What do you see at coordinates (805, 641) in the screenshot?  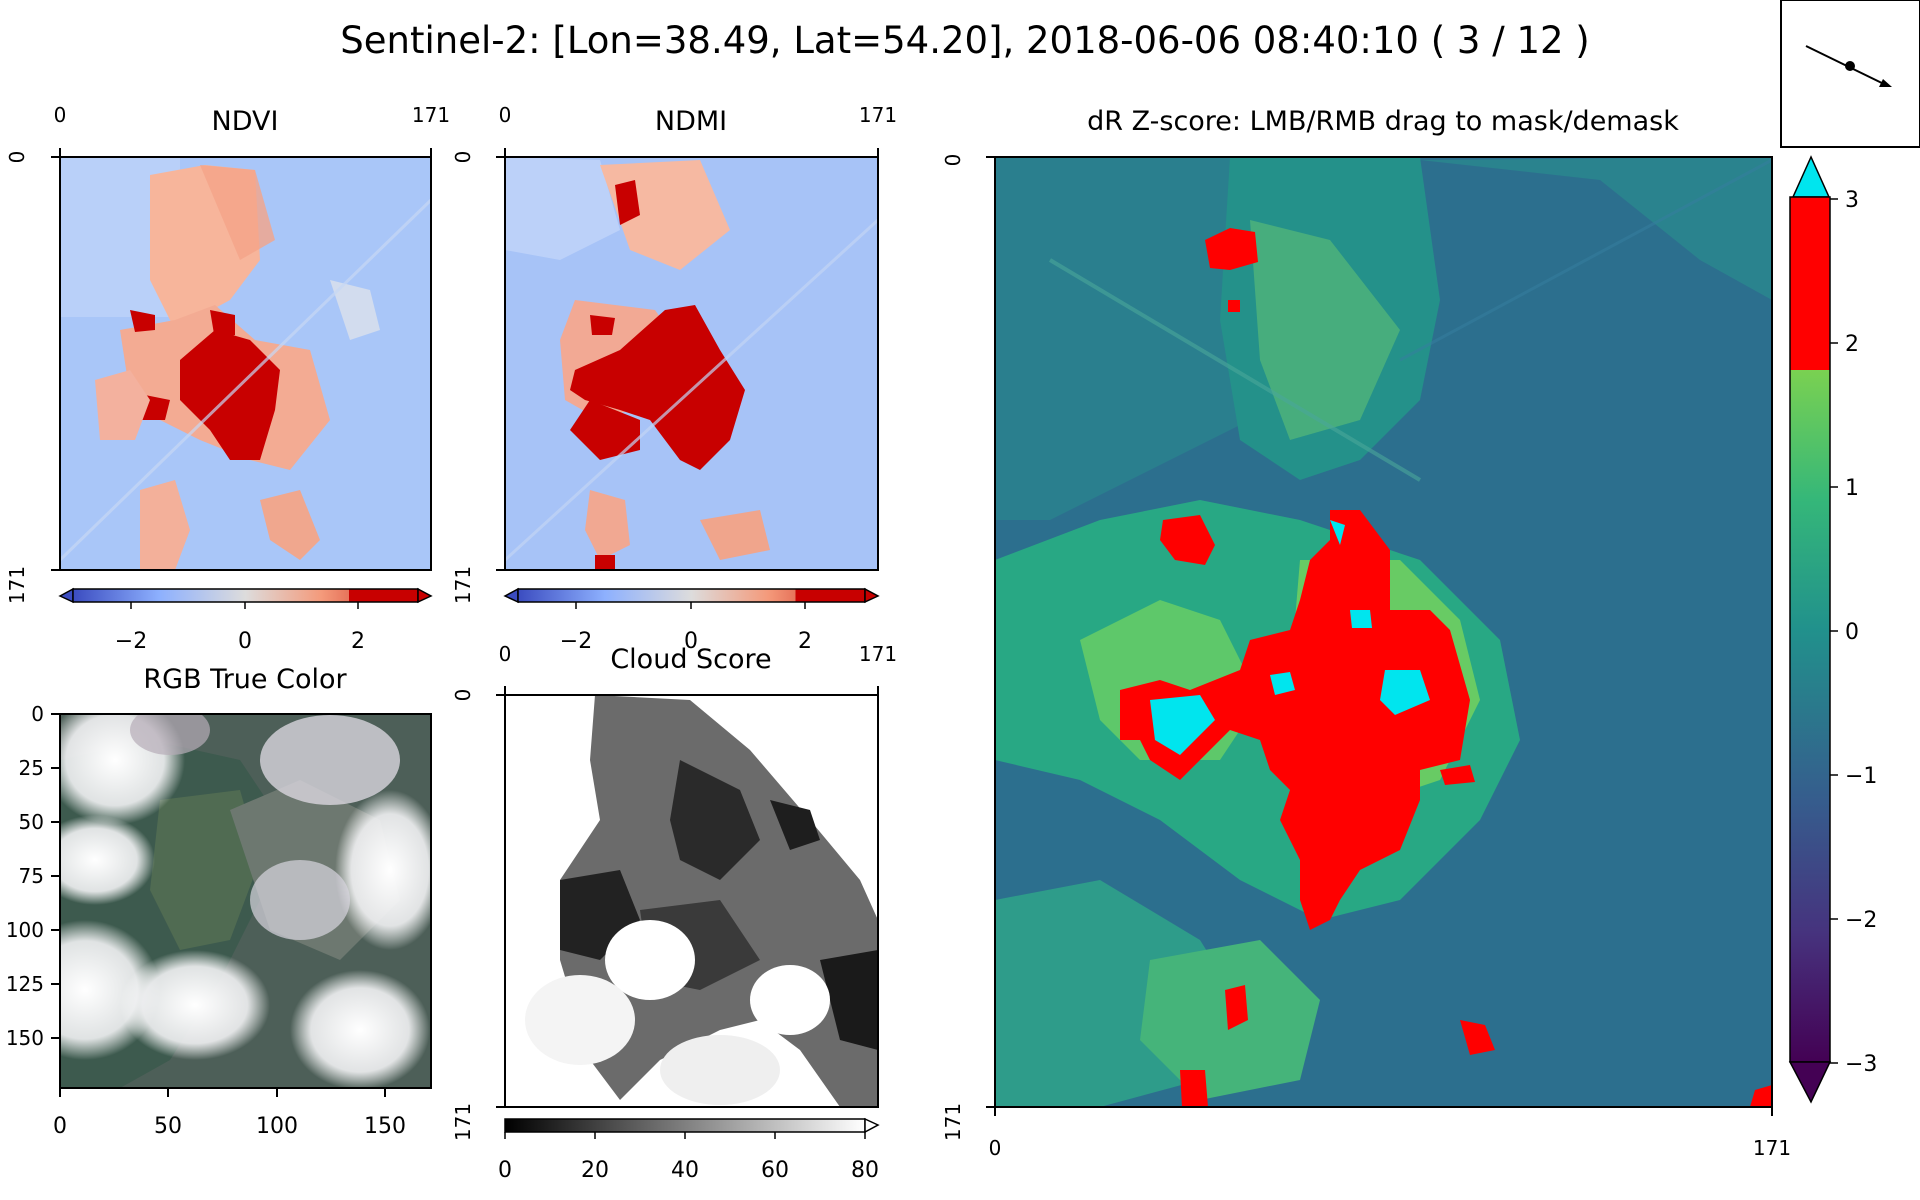 I see `ndmi-cbar-tick-2: 2` at bounding box center [805, 641].